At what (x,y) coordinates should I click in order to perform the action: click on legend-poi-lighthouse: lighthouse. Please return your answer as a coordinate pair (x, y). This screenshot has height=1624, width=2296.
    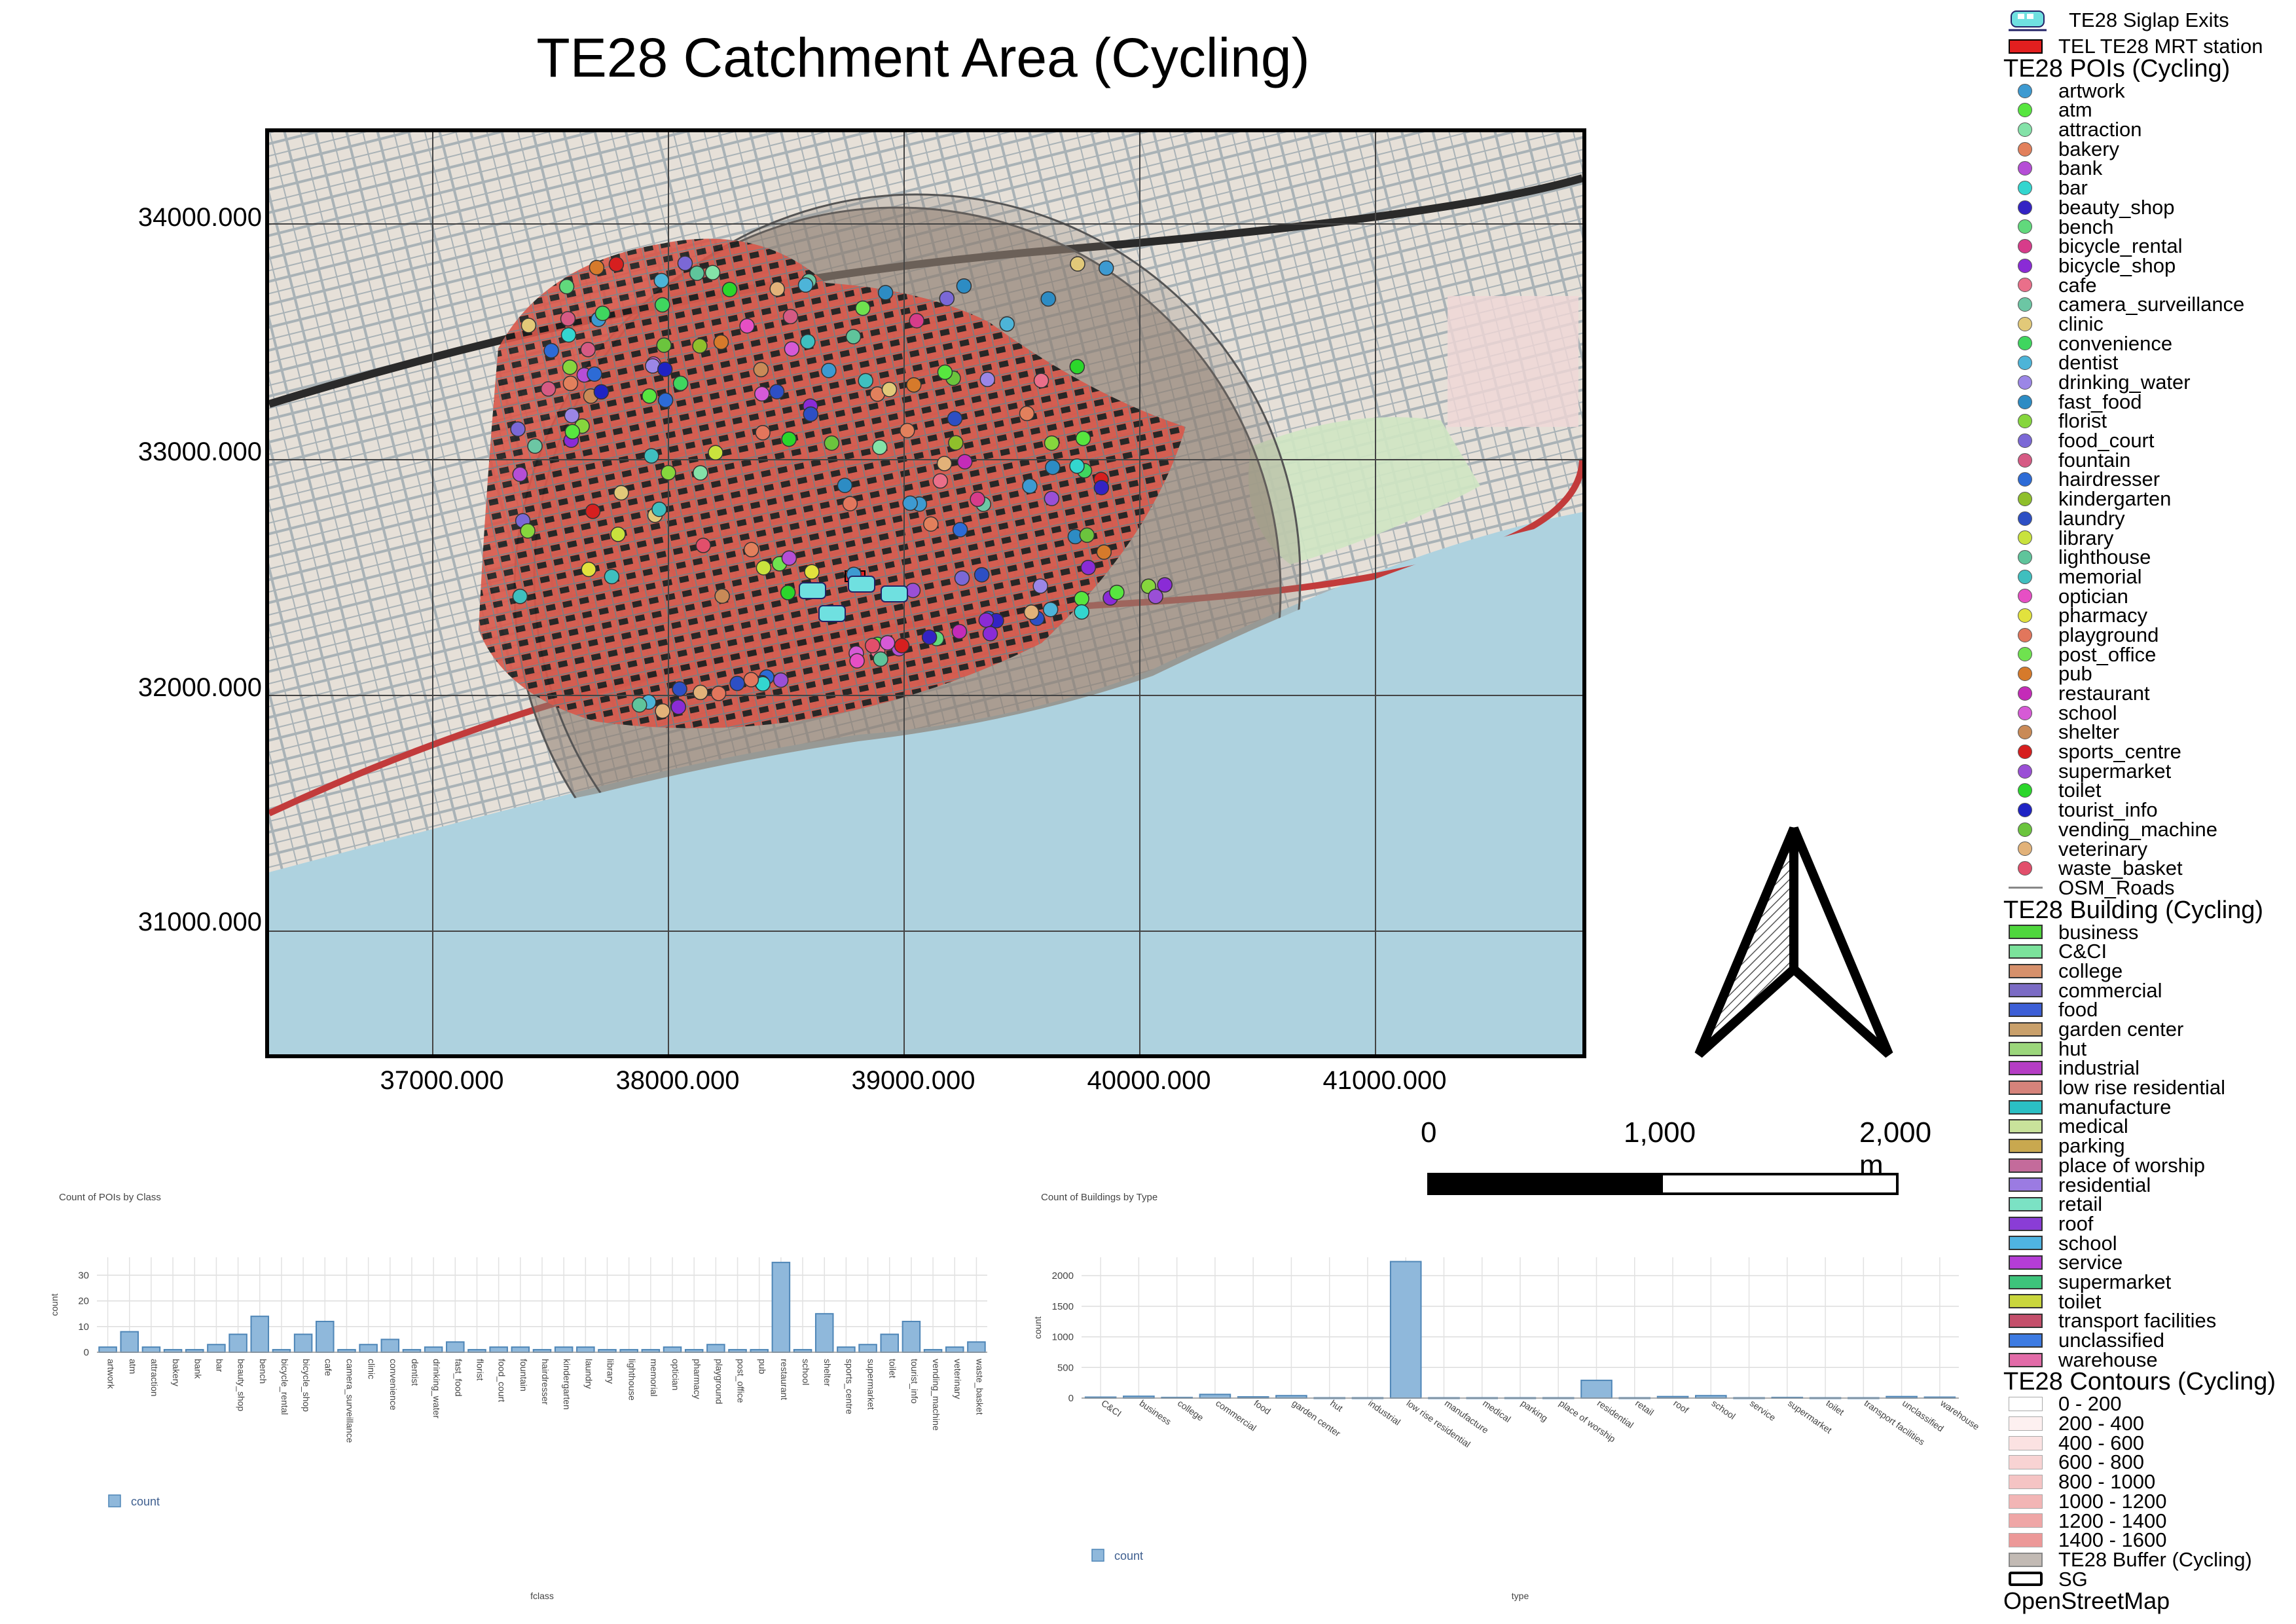
    Looking at the image, I should click on (2149, 557).